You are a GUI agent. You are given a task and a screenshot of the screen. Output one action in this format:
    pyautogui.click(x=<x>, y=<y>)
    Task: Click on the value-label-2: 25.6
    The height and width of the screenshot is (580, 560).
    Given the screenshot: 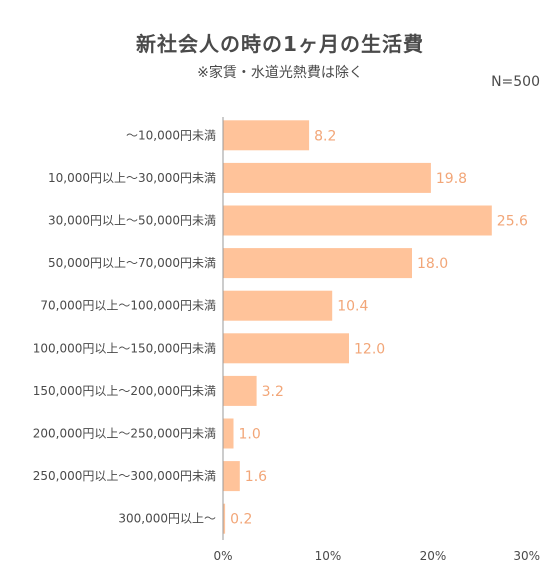 What is the action you would take?
    pyautogui.click(x=512, y=222)
    